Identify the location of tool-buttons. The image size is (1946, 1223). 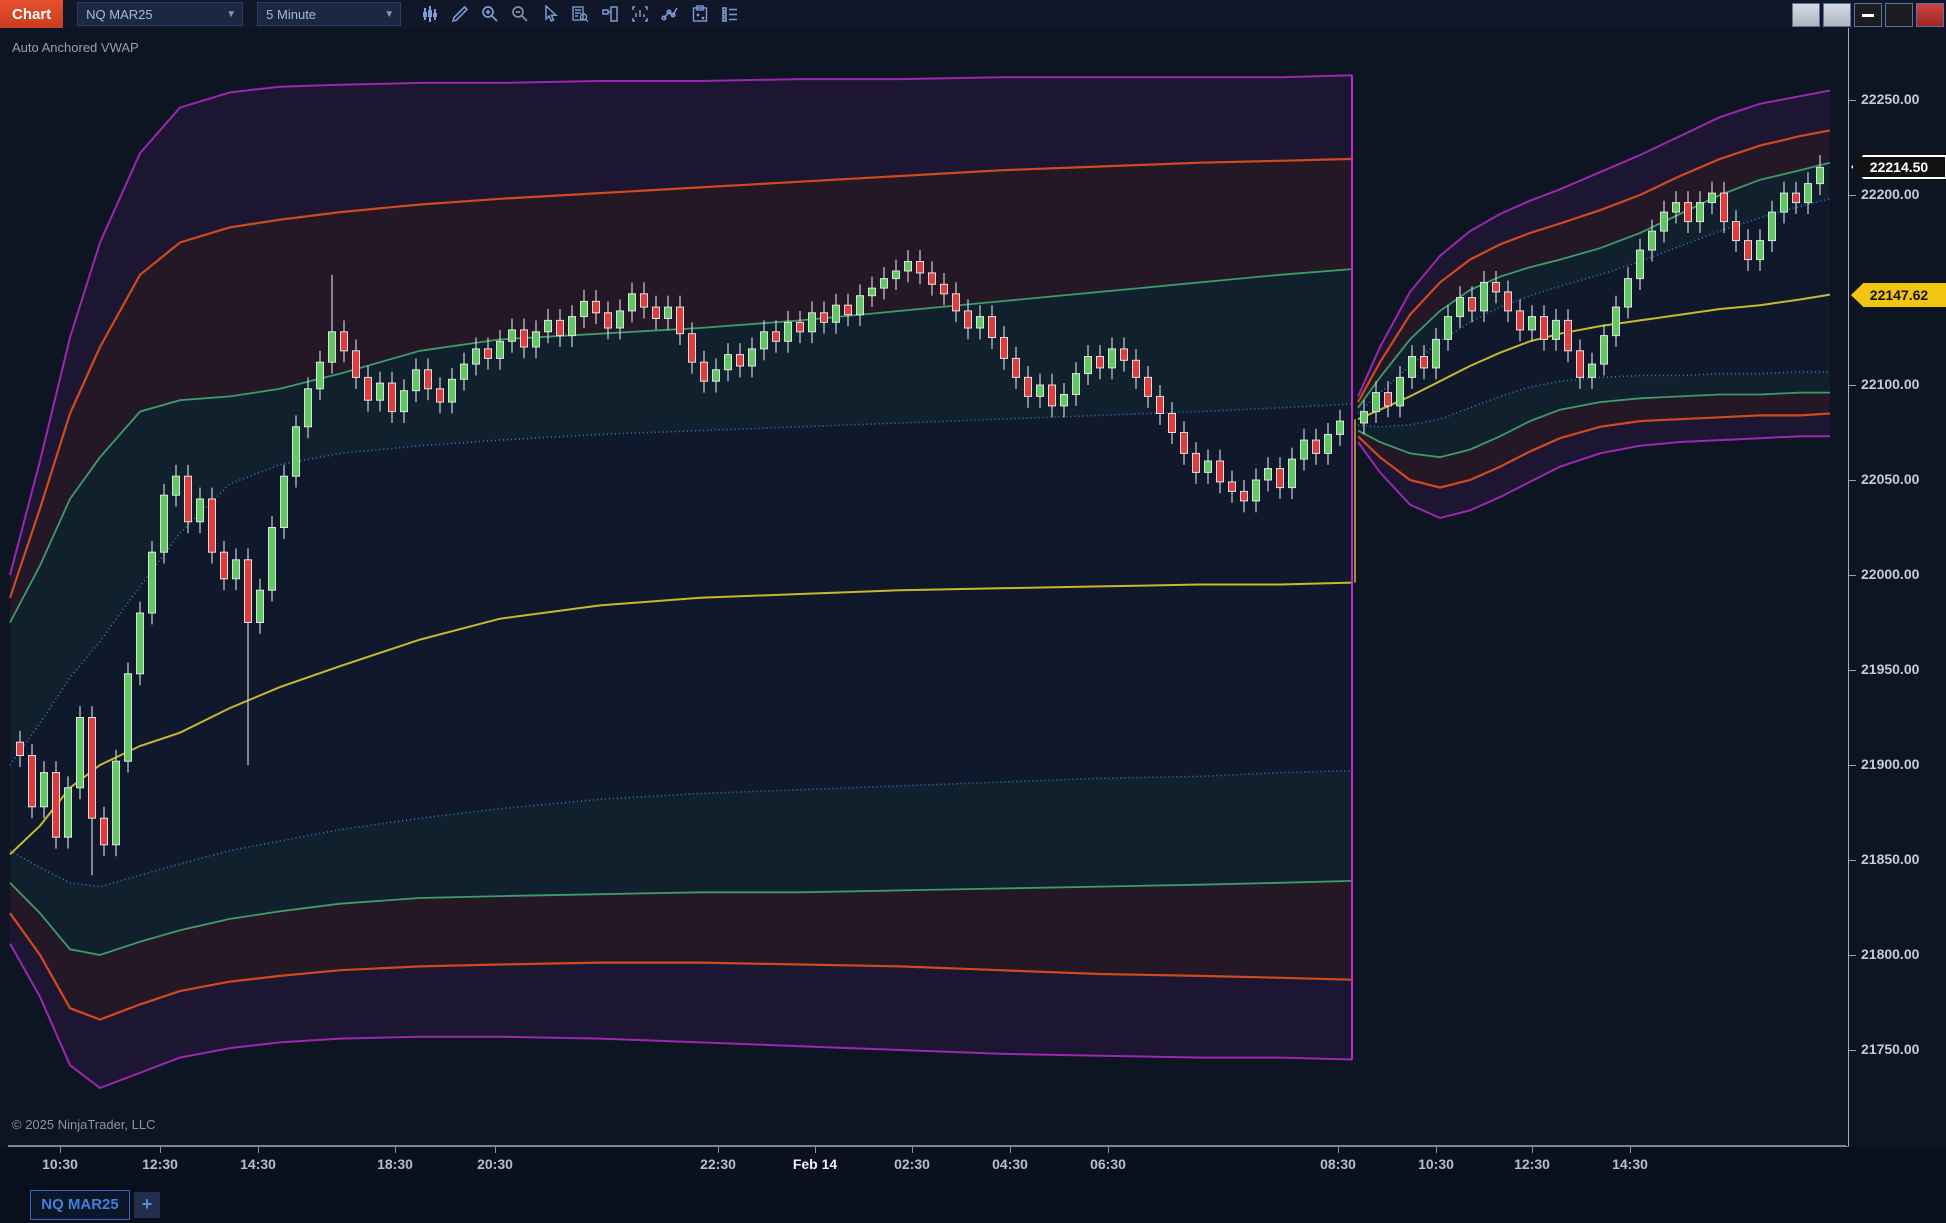
(580, 14).